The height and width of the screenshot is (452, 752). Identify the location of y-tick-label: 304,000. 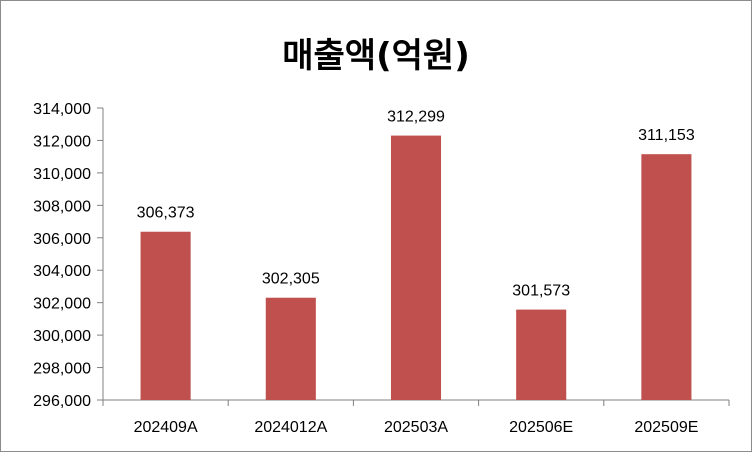
(62, 271).